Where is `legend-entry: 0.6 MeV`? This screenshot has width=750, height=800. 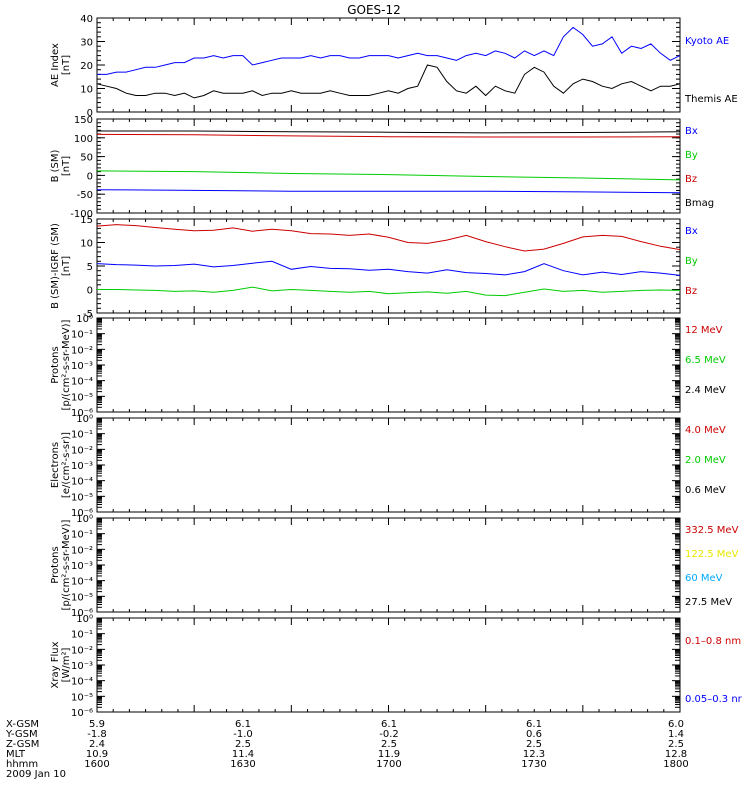 legend-entry: 0.6 MeV is located at coordinates (705, 490).